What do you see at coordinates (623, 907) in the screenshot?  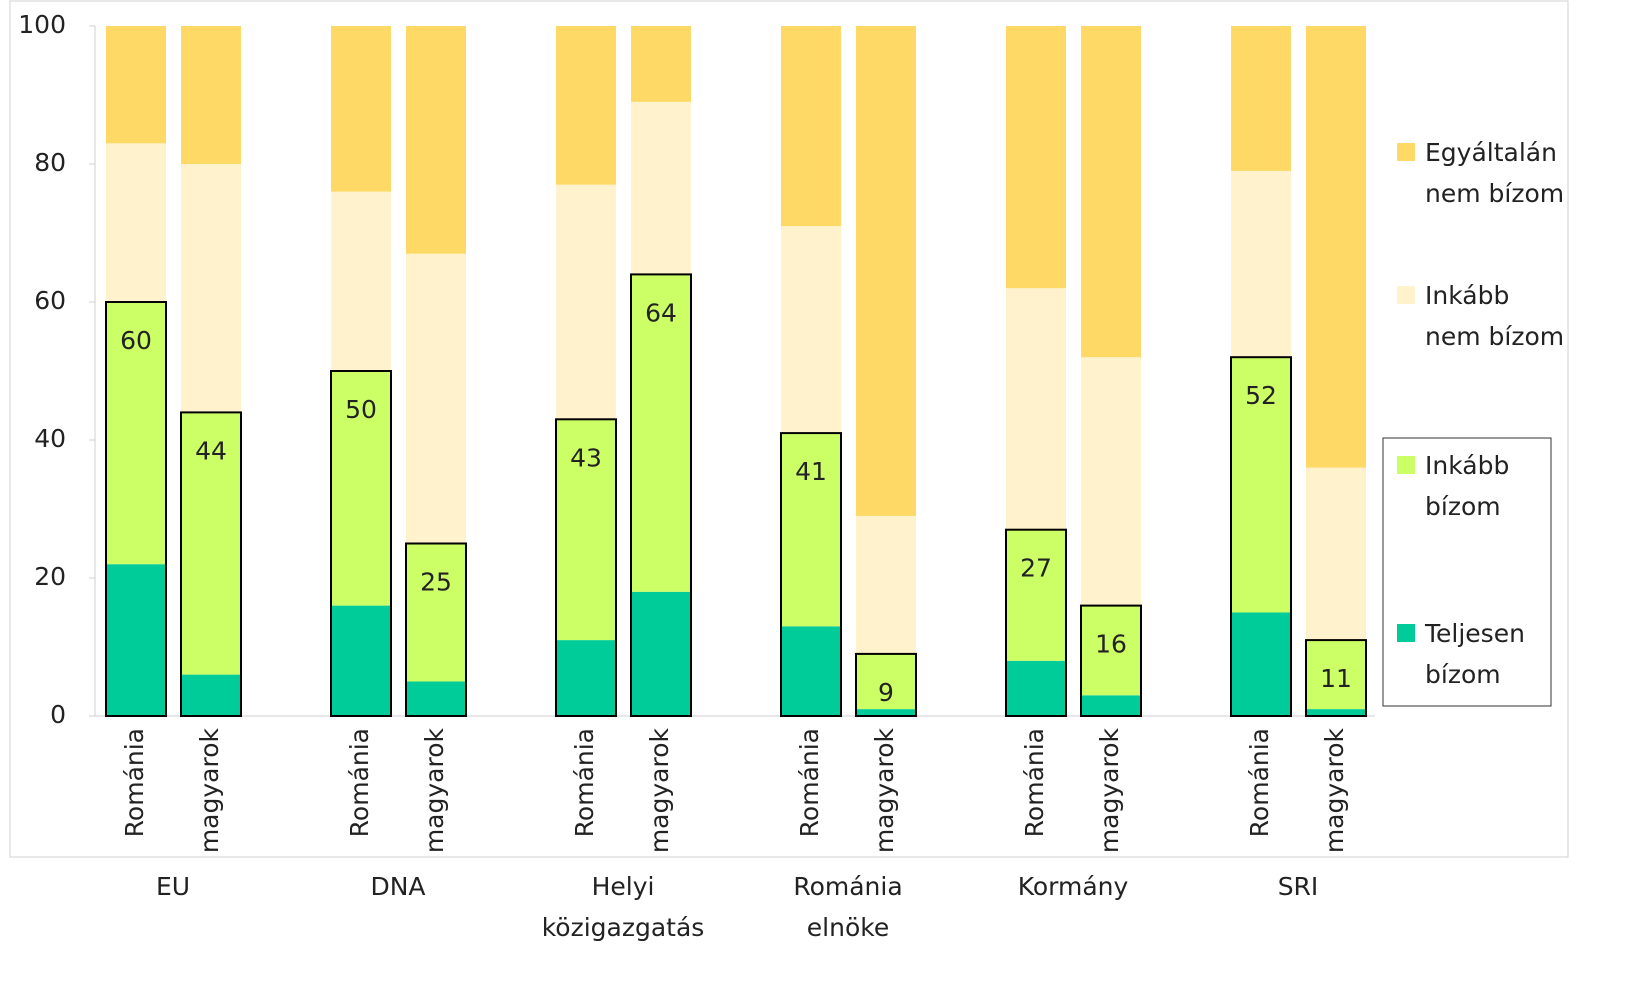 I see `group-label: Helyi közigazgatás` at bounding box center [623, 907].